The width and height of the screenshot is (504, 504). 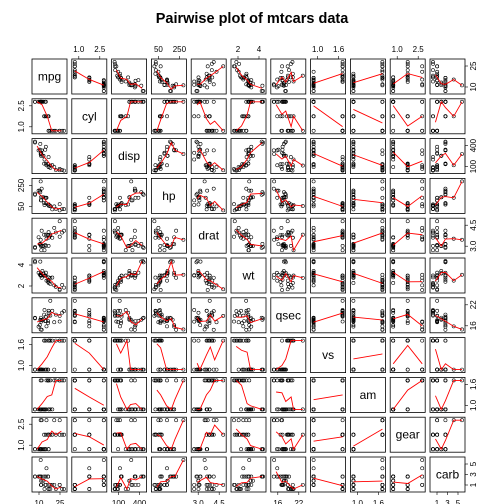 I want to click on panel-carb-vs-disp, so click(x=129, y=474).